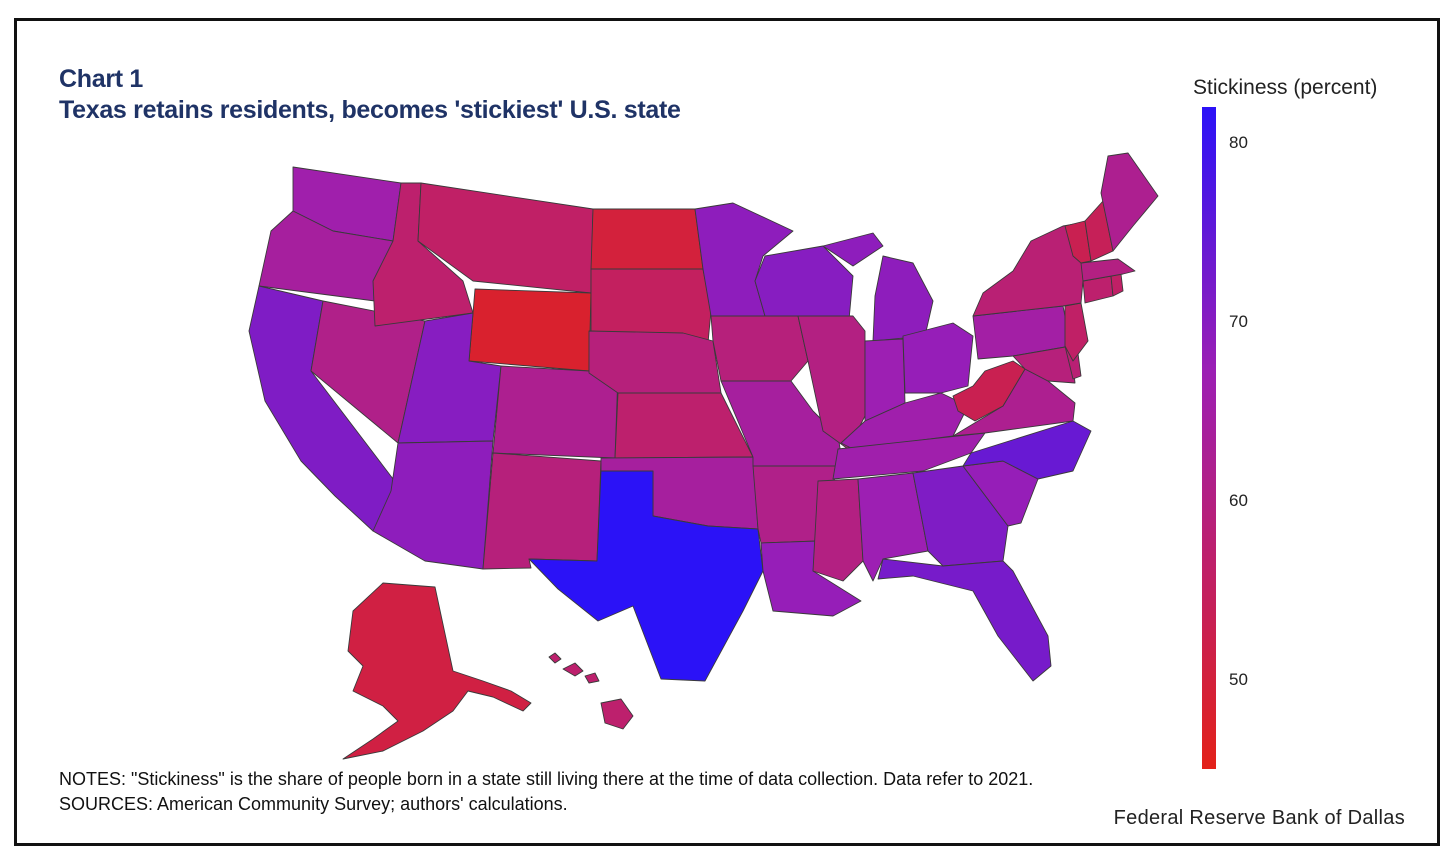 This screenshot has height=868, width=1456. I want to click on state-me, so click(1129, 202).